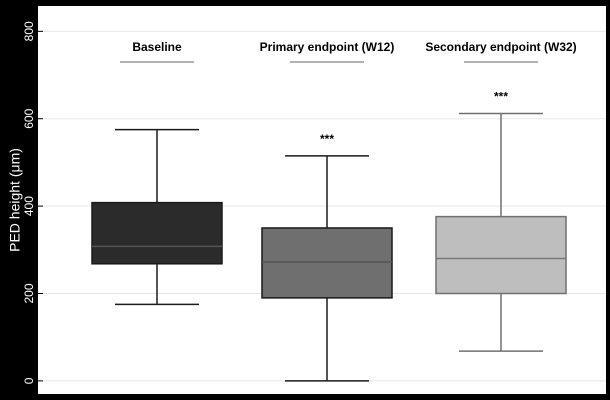  I want to click on y-tick-label: 800, so click(29, 31).